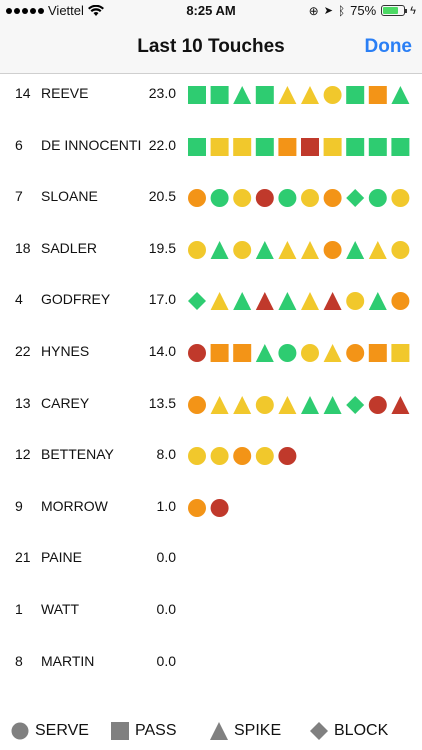 Image resolution: width=422 pixels, height=750 pixels. What do you see at coordinates (319, 731) in the screenshot?
I see `diamond-icon` at bounding box center [319, 731].